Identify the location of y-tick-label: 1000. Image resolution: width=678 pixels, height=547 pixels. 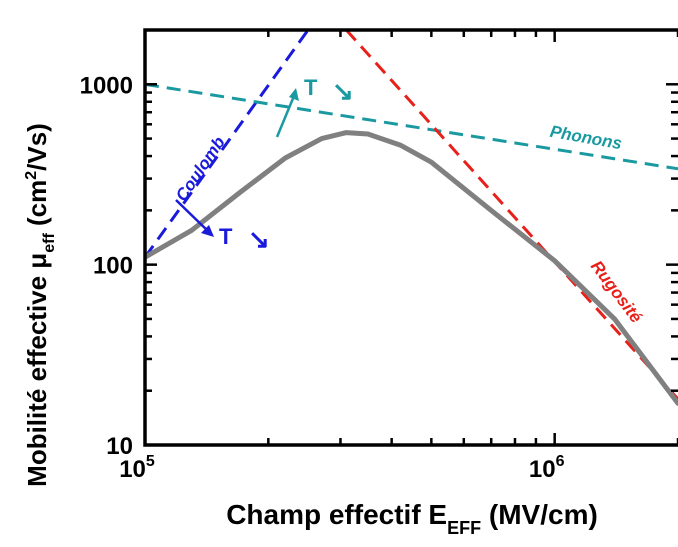
(106, 85).